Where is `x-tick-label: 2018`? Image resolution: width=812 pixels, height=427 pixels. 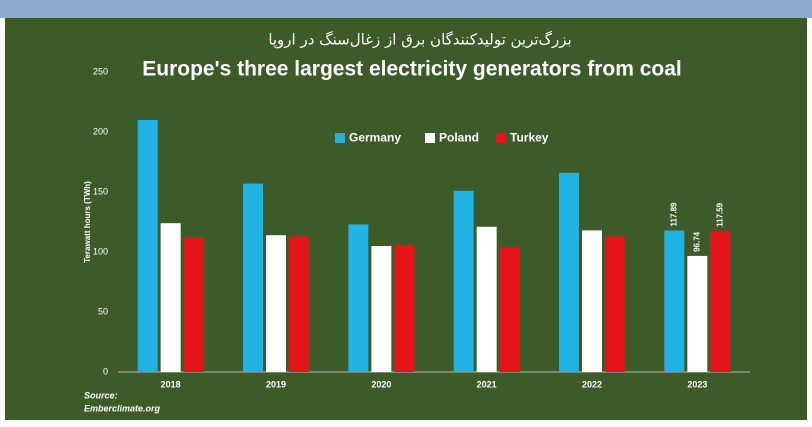 x-tick-label: 2018 is located at coordinates (171, 384).